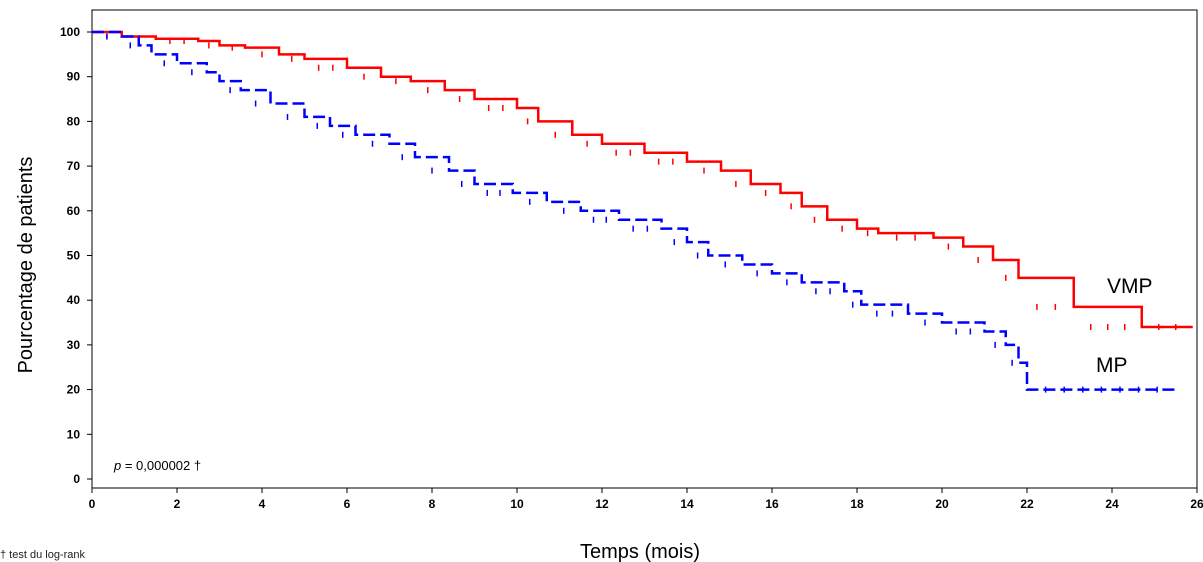  I want to click on x-tick-label: 12, so click(602, 504).